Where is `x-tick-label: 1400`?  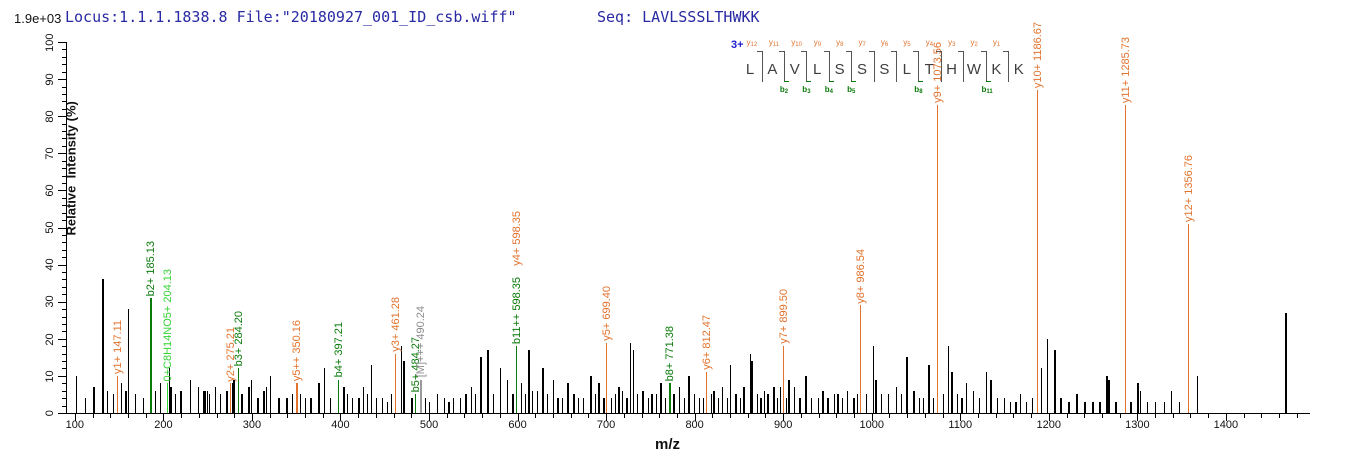 x-tick-label: 1400 is located at coordinates (1226, 425).